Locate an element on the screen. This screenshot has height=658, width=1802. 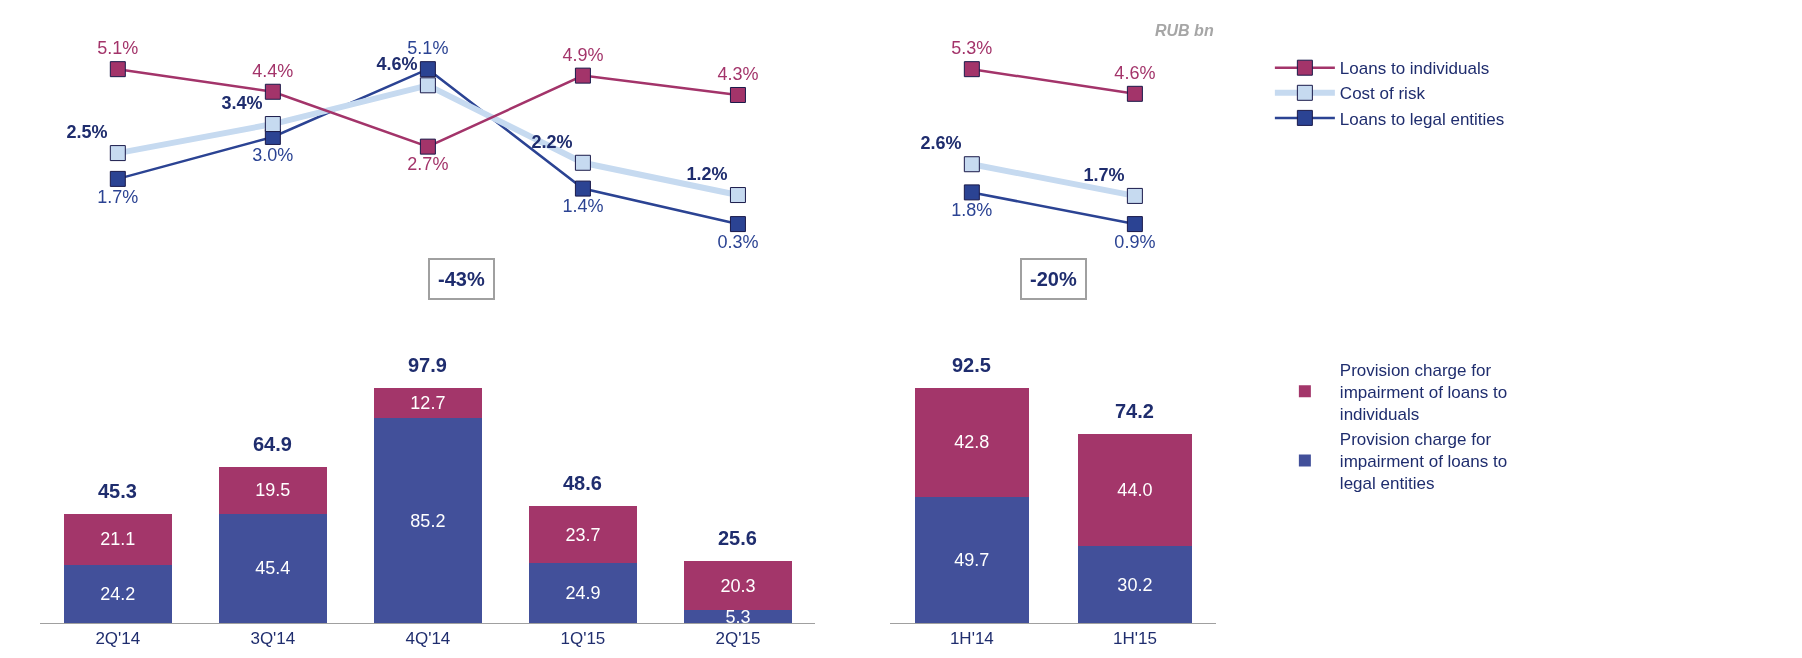
data-label: 49.7 is located at coordinates (972, 559).